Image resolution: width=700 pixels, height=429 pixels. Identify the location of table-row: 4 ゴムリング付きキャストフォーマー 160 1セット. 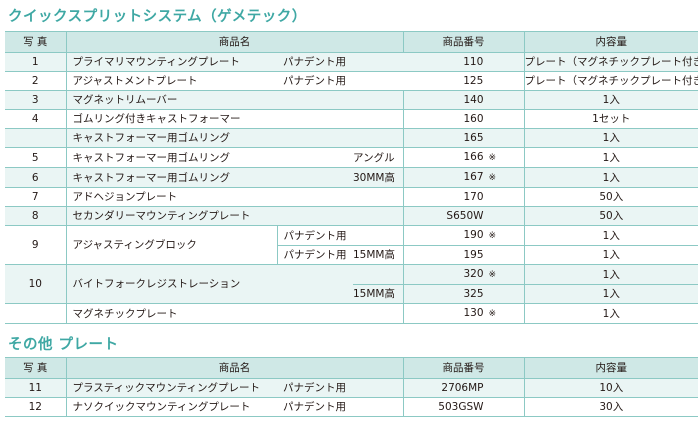
(352, 119).